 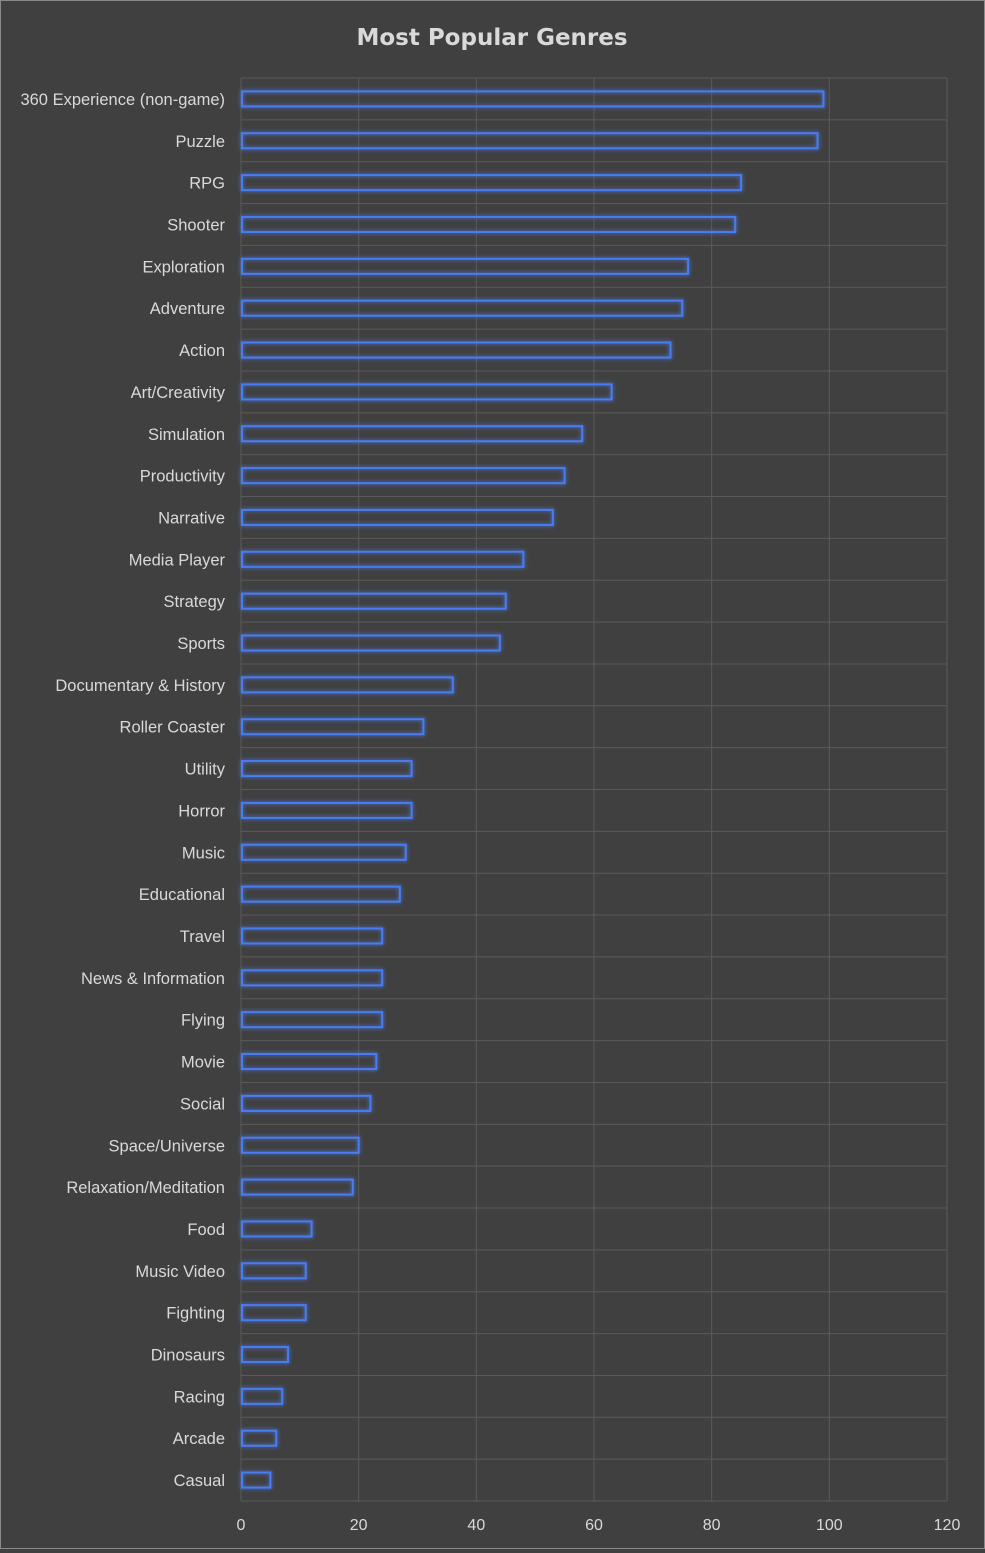 What do you see at coordinates (203, 1063) in the screenshot?
I see `category-label: Movie` at bounding box center [203, 1063].